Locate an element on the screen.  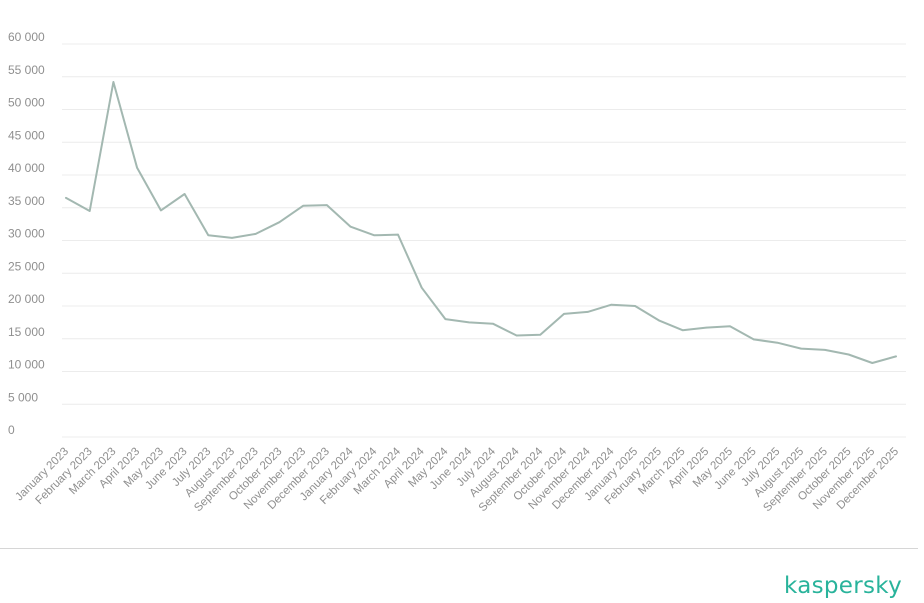
kaspersky-logo: kaspersky is located at coordinates (843, 586).